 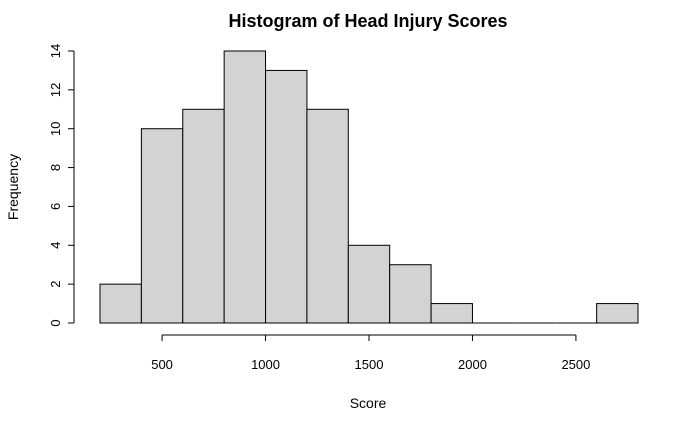 What do you see at coordinates (367, 21) in the screenshot?
I see `chart-title: Histogram of Head Injury Scores` at bounding box center [367, 21].